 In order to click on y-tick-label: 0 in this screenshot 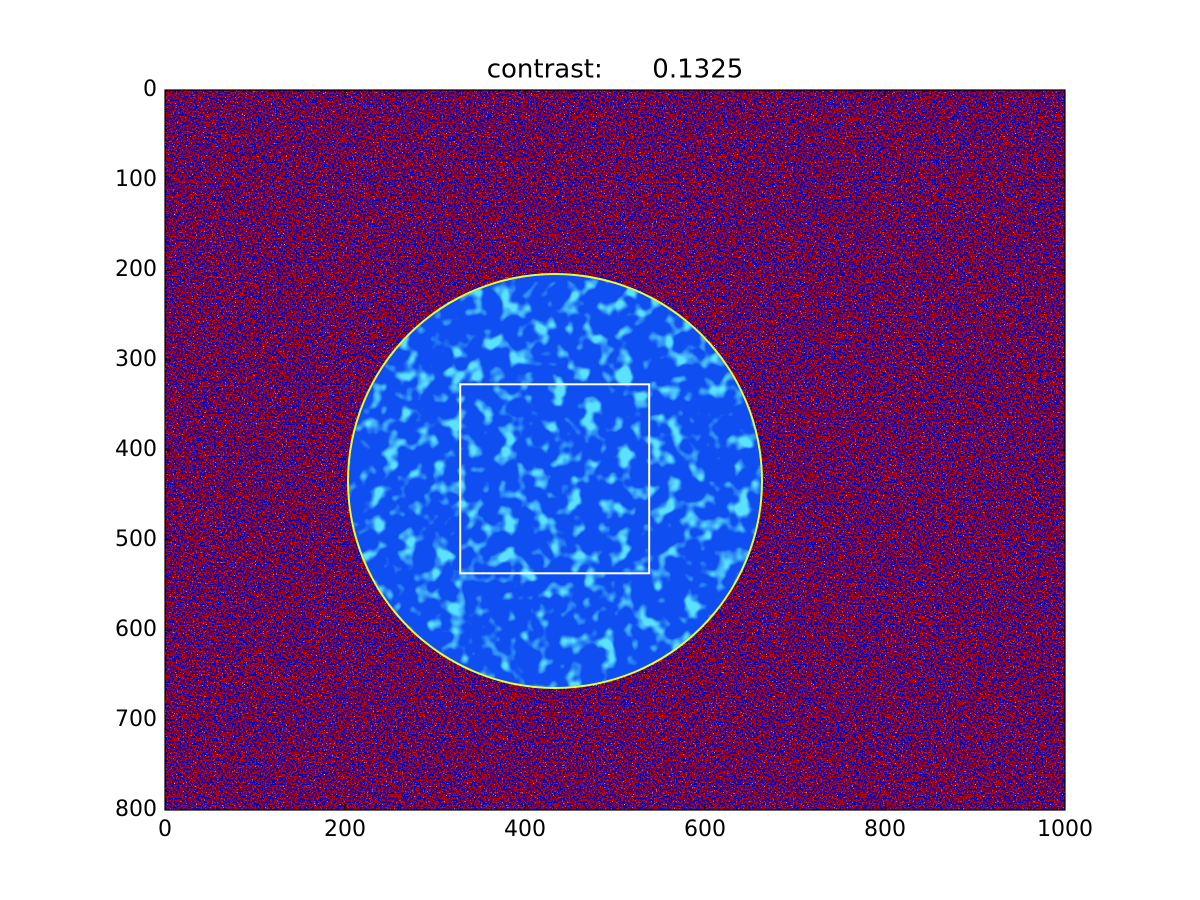, I will do `click(150, 89)`.